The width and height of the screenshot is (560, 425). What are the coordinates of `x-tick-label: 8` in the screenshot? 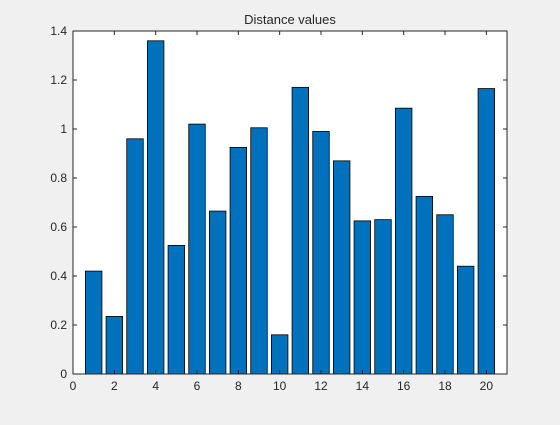 It's located at (238, 386).